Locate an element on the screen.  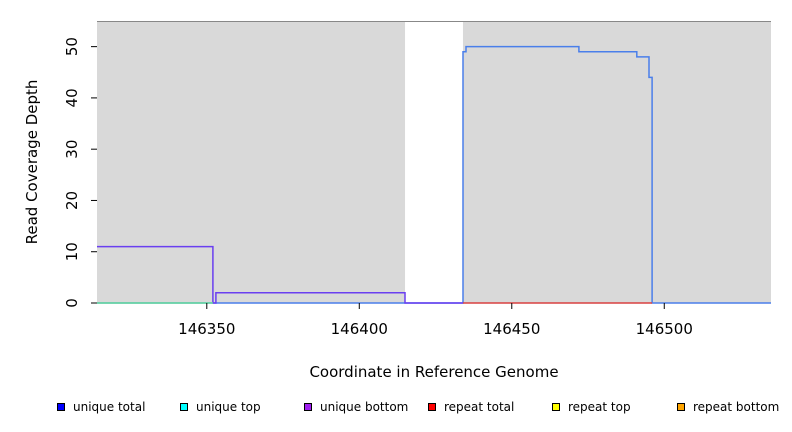
legend-item: repeat top is located at coordinates (591, 407).